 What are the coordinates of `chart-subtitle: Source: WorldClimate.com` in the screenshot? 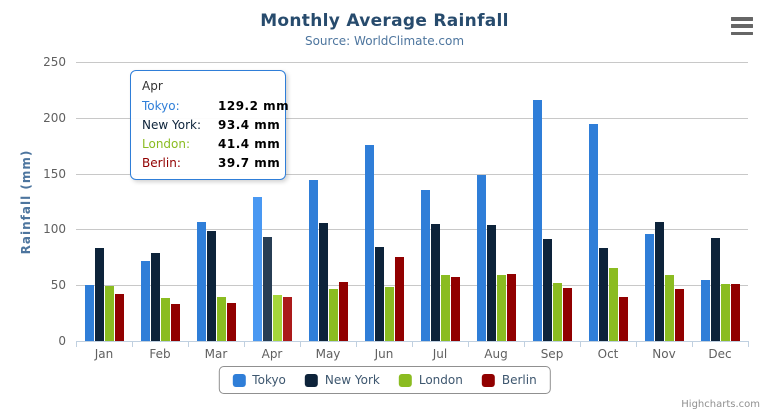 It's located at (384, 41).